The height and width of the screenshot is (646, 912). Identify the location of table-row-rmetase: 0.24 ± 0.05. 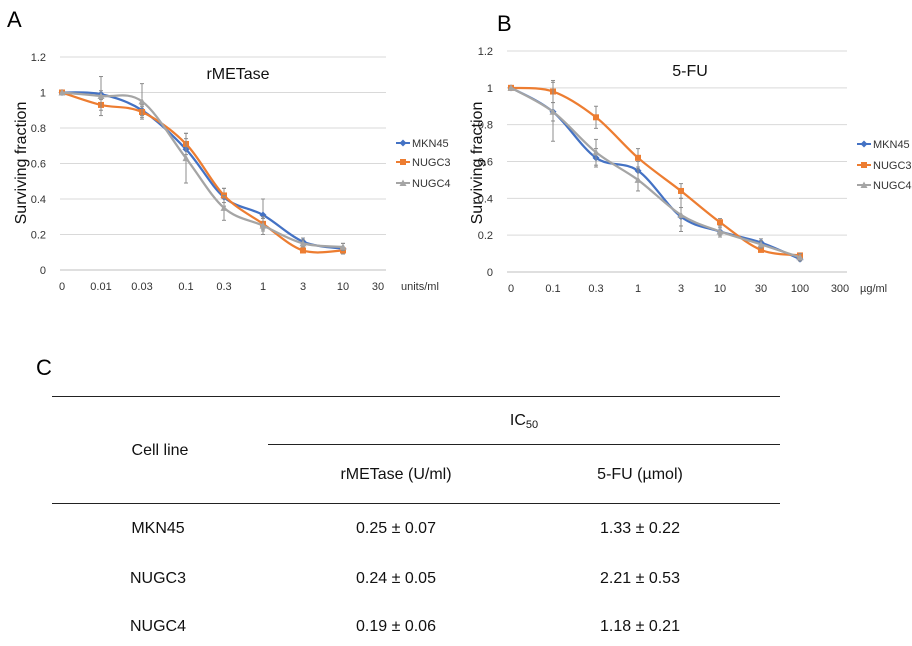
(396, 578).